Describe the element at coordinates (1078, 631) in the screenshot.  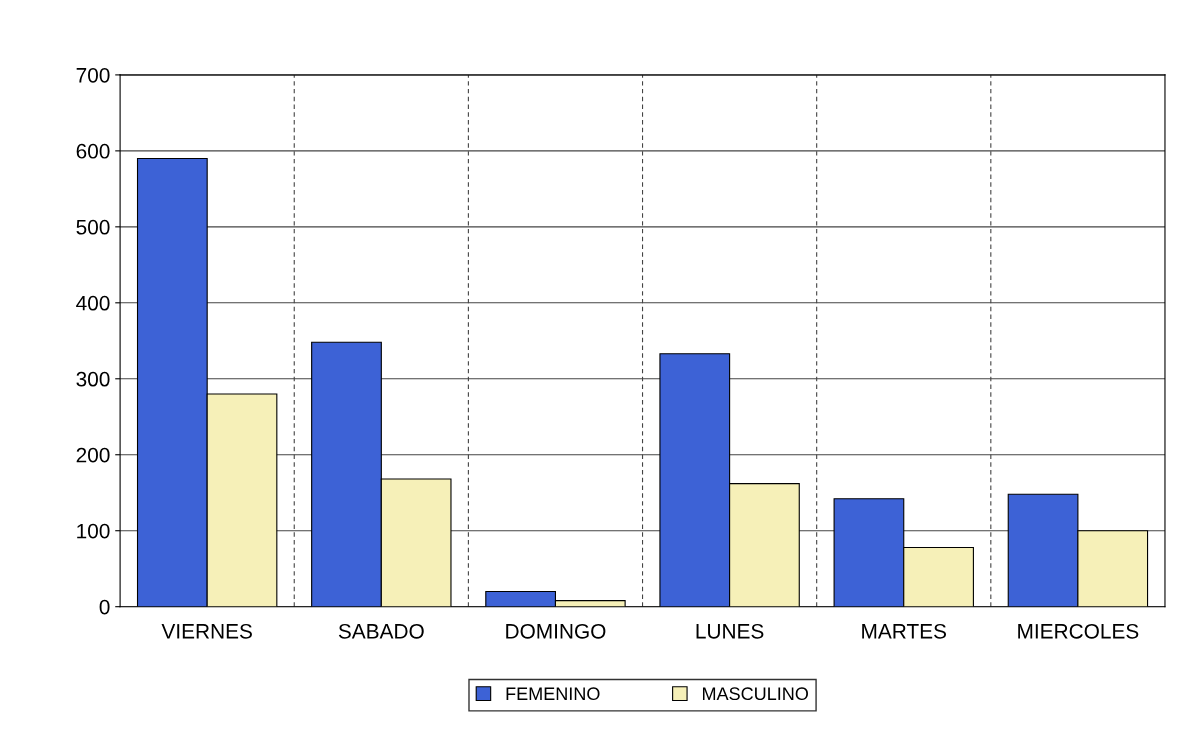
I see `x-tick-label: MIERCOLES` at that location.